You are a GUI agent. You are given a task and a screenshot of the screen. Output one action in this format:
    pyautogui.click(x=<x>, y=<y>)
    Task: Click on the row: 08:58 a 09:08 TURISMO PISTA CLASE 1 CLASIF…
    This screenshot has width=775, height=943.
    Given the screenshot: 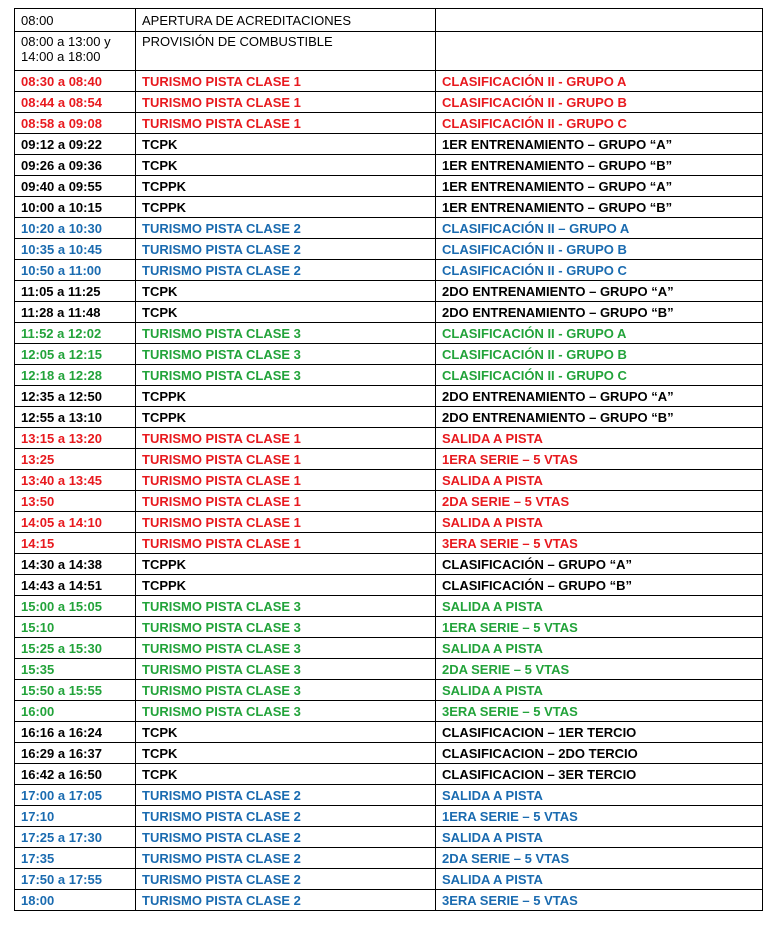 What is the action you would take?
    pyautogui.click(x=388, y=123)
    